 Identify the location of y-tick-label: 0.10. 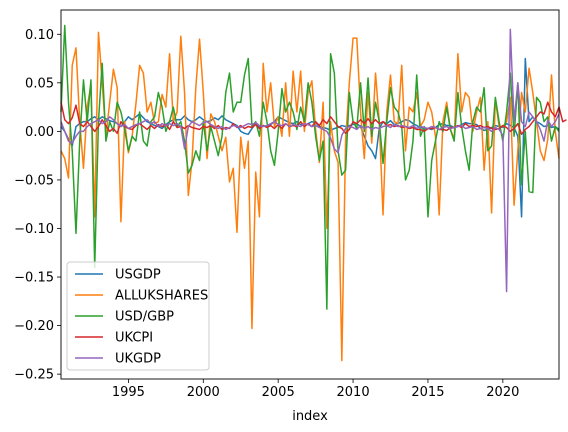
(39, 35).